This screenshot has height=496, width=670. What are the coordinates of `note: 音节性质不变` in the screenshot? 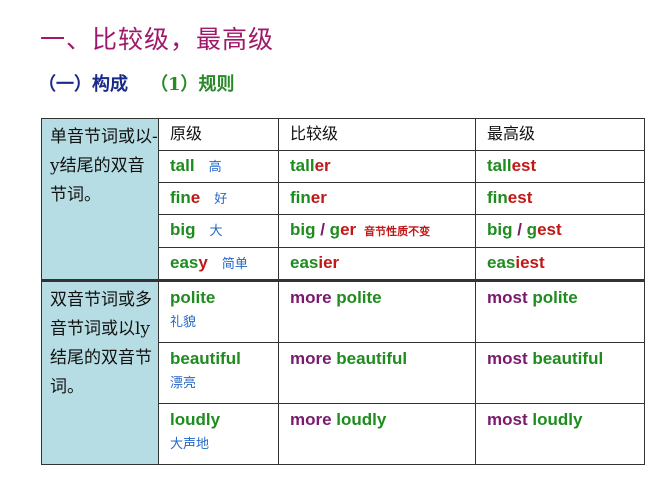 It's located at (397, 232).